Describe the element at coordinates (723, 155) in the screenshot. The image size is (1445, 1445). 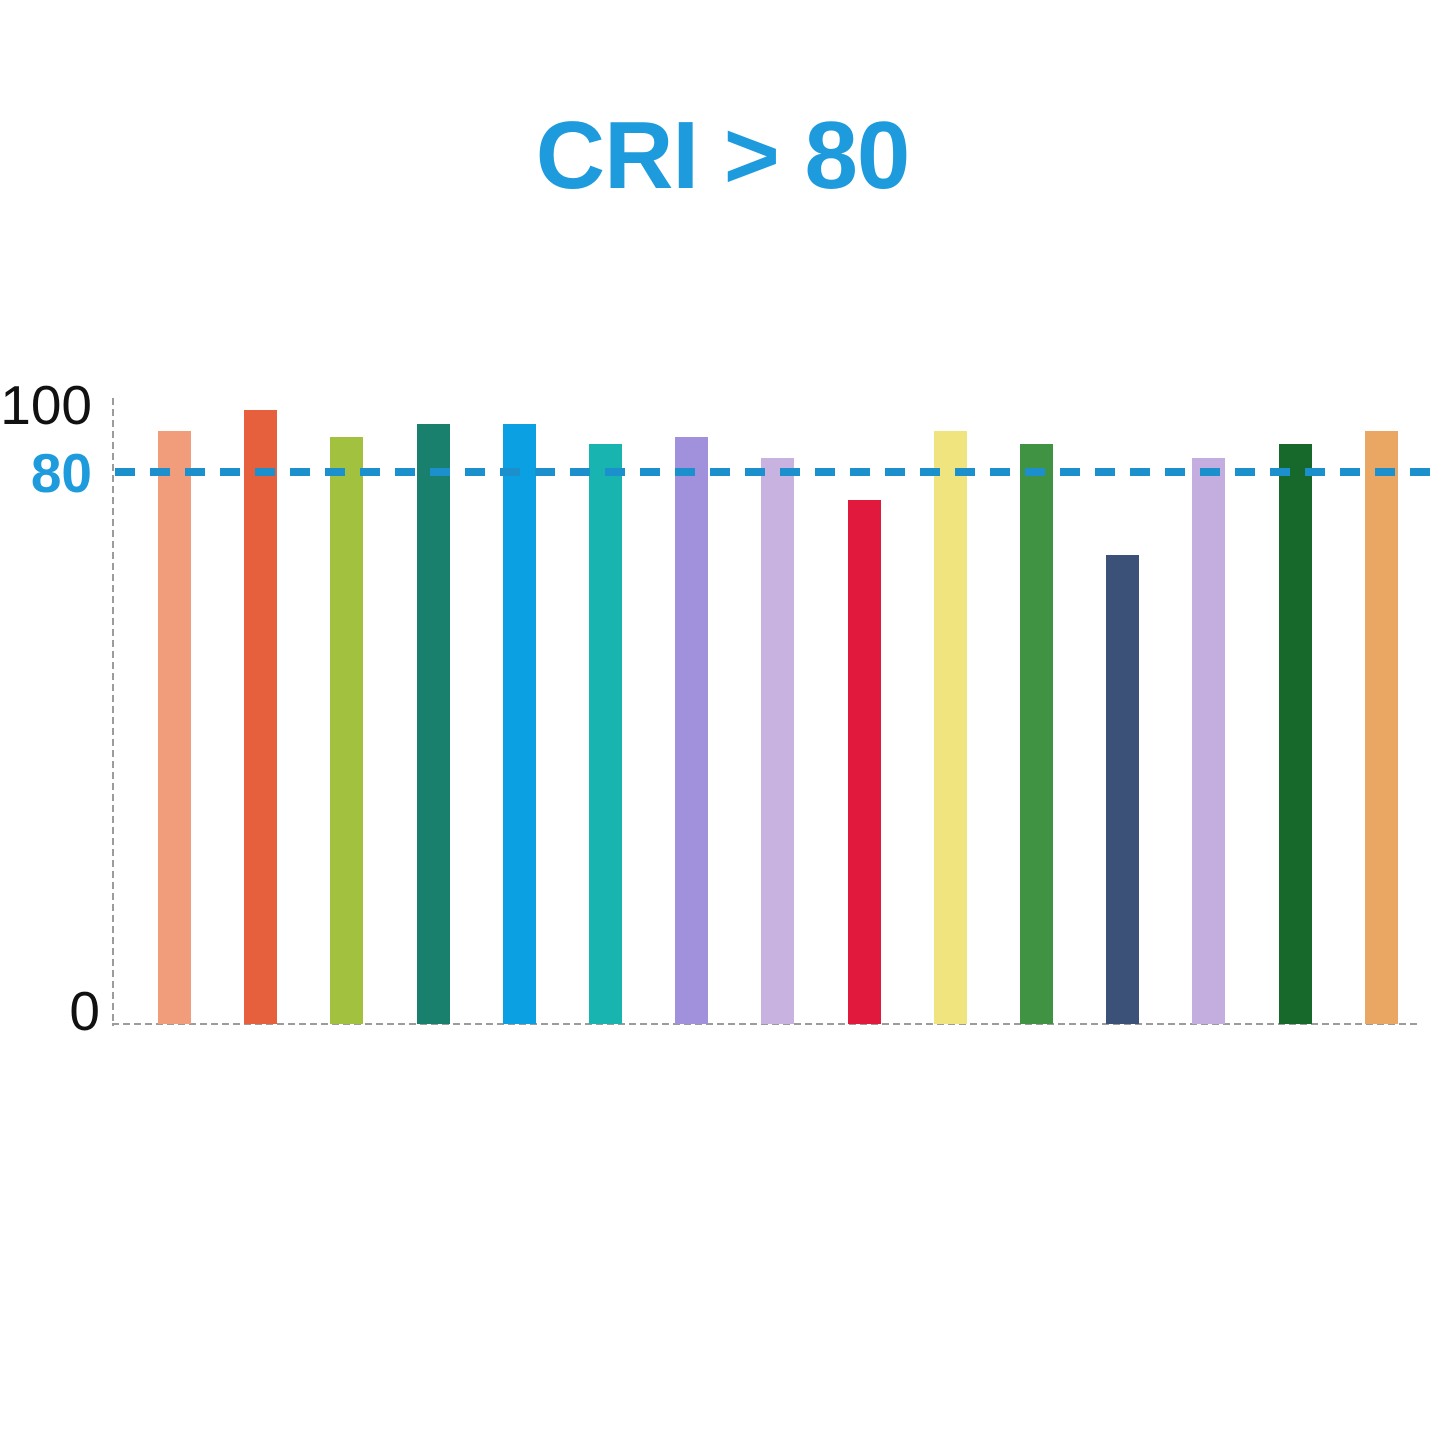
I see `chart-title: CRI > 80` at that location.